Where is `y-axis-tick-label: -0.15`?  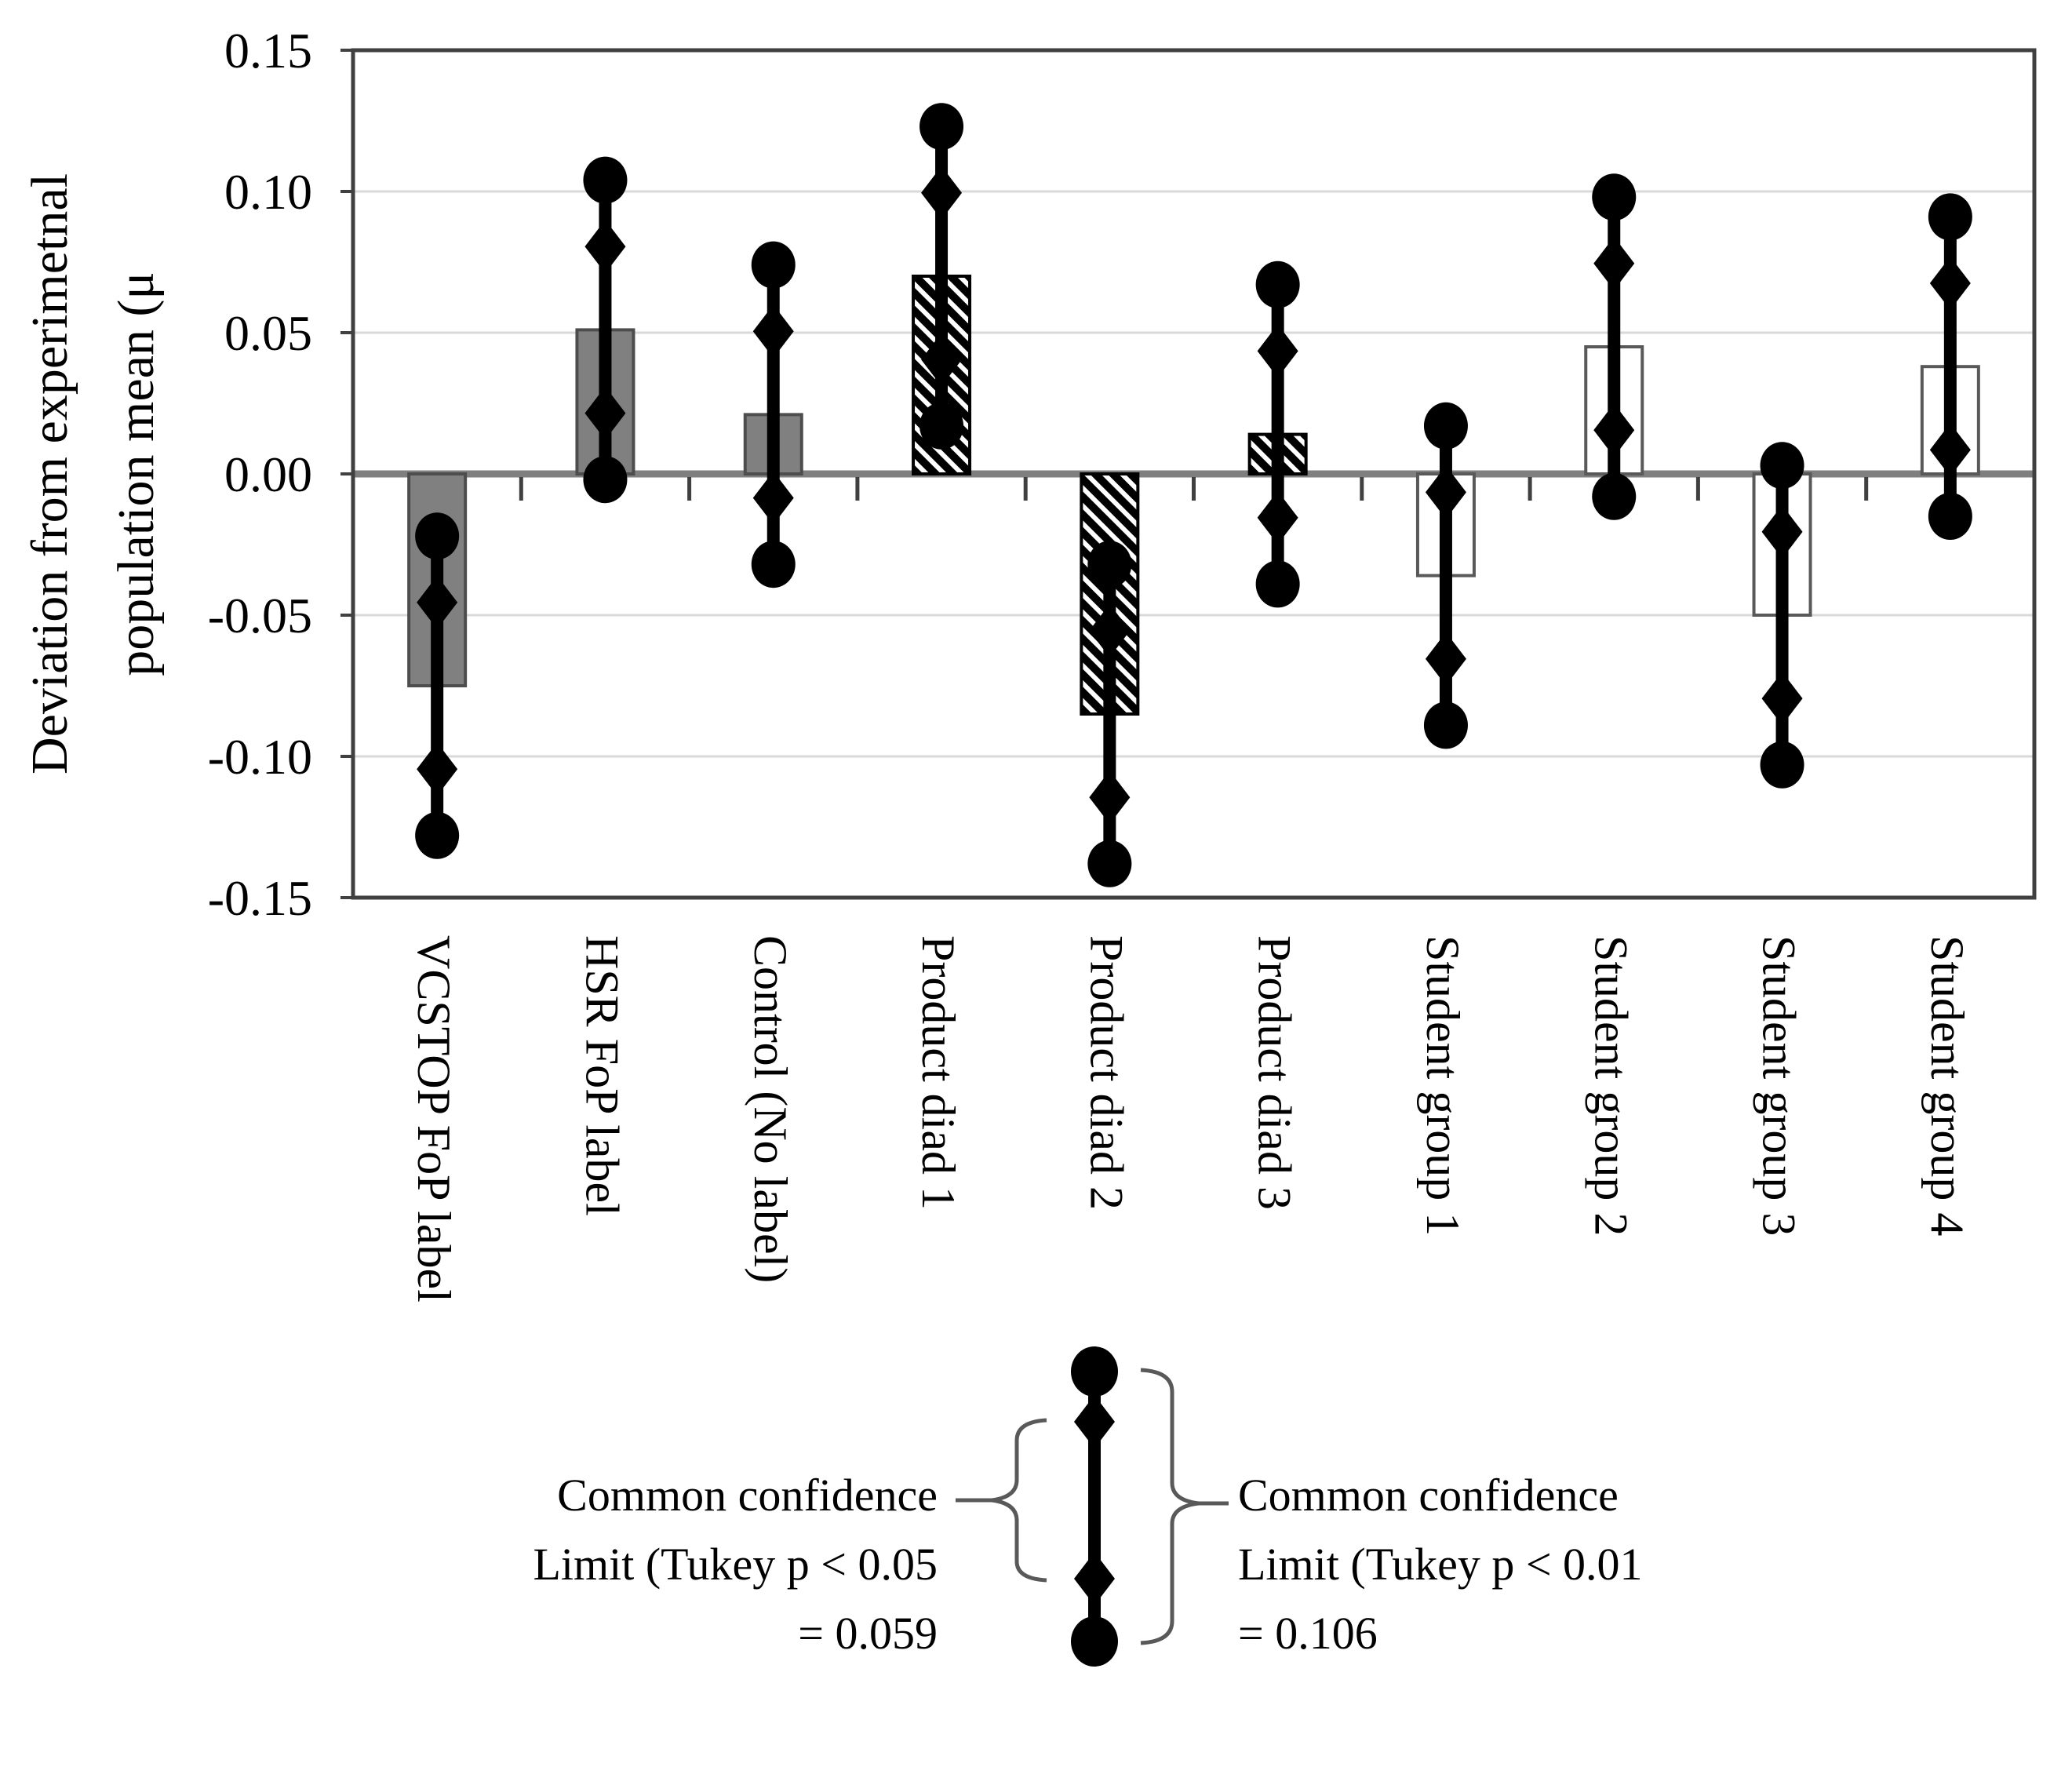
y-axis-tick-label: -0.15 is located at coordinates (260, 898).